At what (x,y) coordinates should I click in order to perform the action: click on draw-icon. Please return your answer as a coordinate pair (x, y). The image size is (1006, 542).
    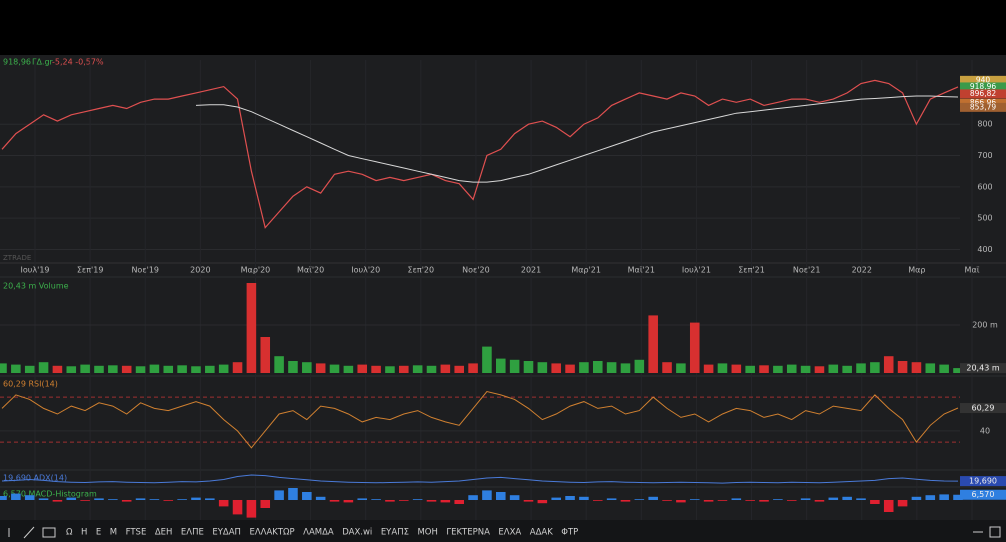
    Looking at the image, I should click on (29, 532).